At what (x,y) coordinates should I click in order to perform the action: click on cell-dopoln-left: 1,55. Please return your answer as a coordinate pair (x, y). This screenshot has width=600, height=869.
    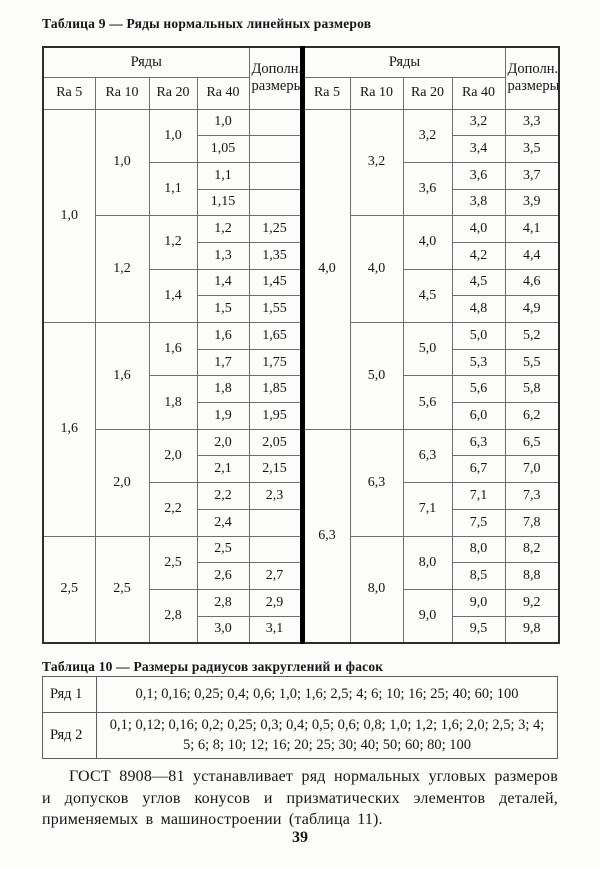
    Looking at the image, I should click on (276, 309).